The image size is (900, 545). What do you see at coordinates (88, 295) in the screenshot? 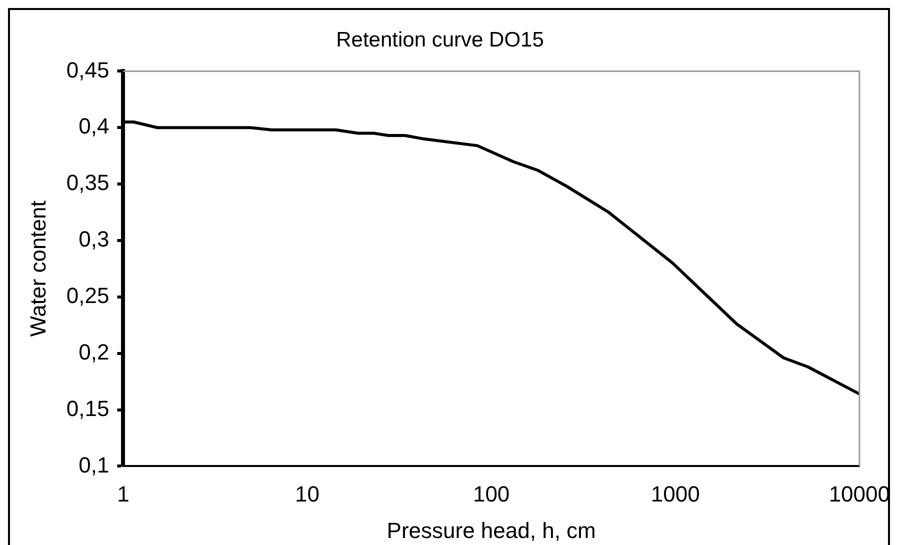
I see `y-tick-label: 0,25` at bounding box center [88, 295].